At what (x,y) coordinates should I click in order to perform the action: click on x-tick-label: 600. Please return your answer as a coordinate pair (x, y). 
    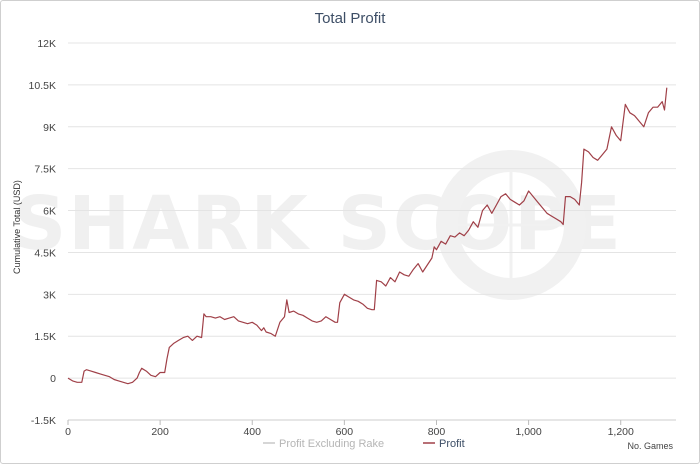
    Looking at the image, I should click on (345, 432).